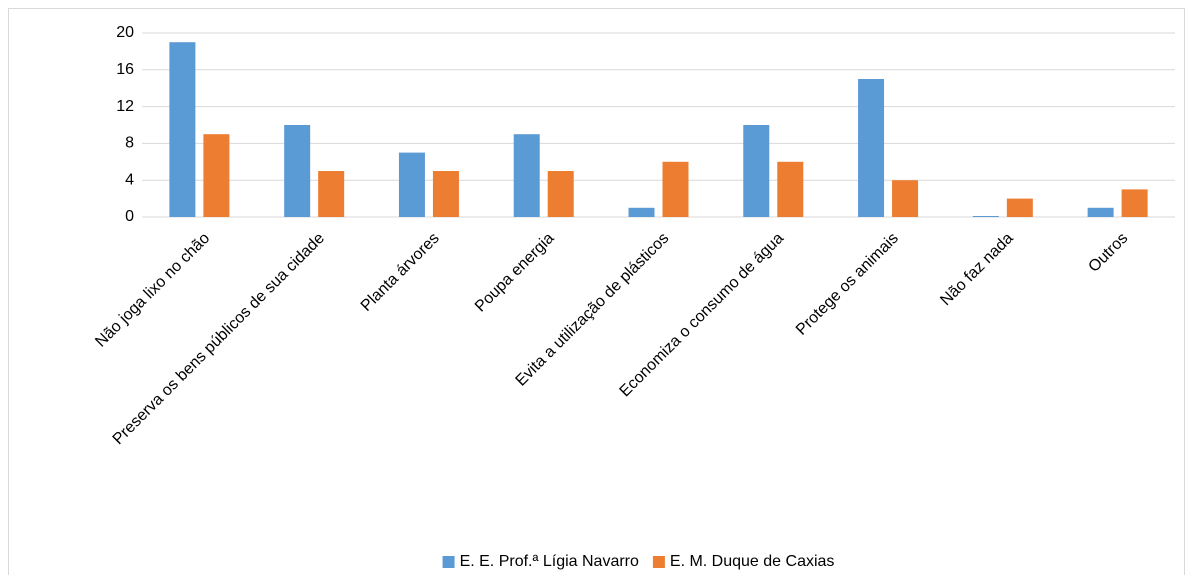 The height and width of the screenshot is (575, 1186). What do you see at coordinates (129, 143) in the screenshot?
I see `y-tick-label: 8` at bounding box center [129, 143].